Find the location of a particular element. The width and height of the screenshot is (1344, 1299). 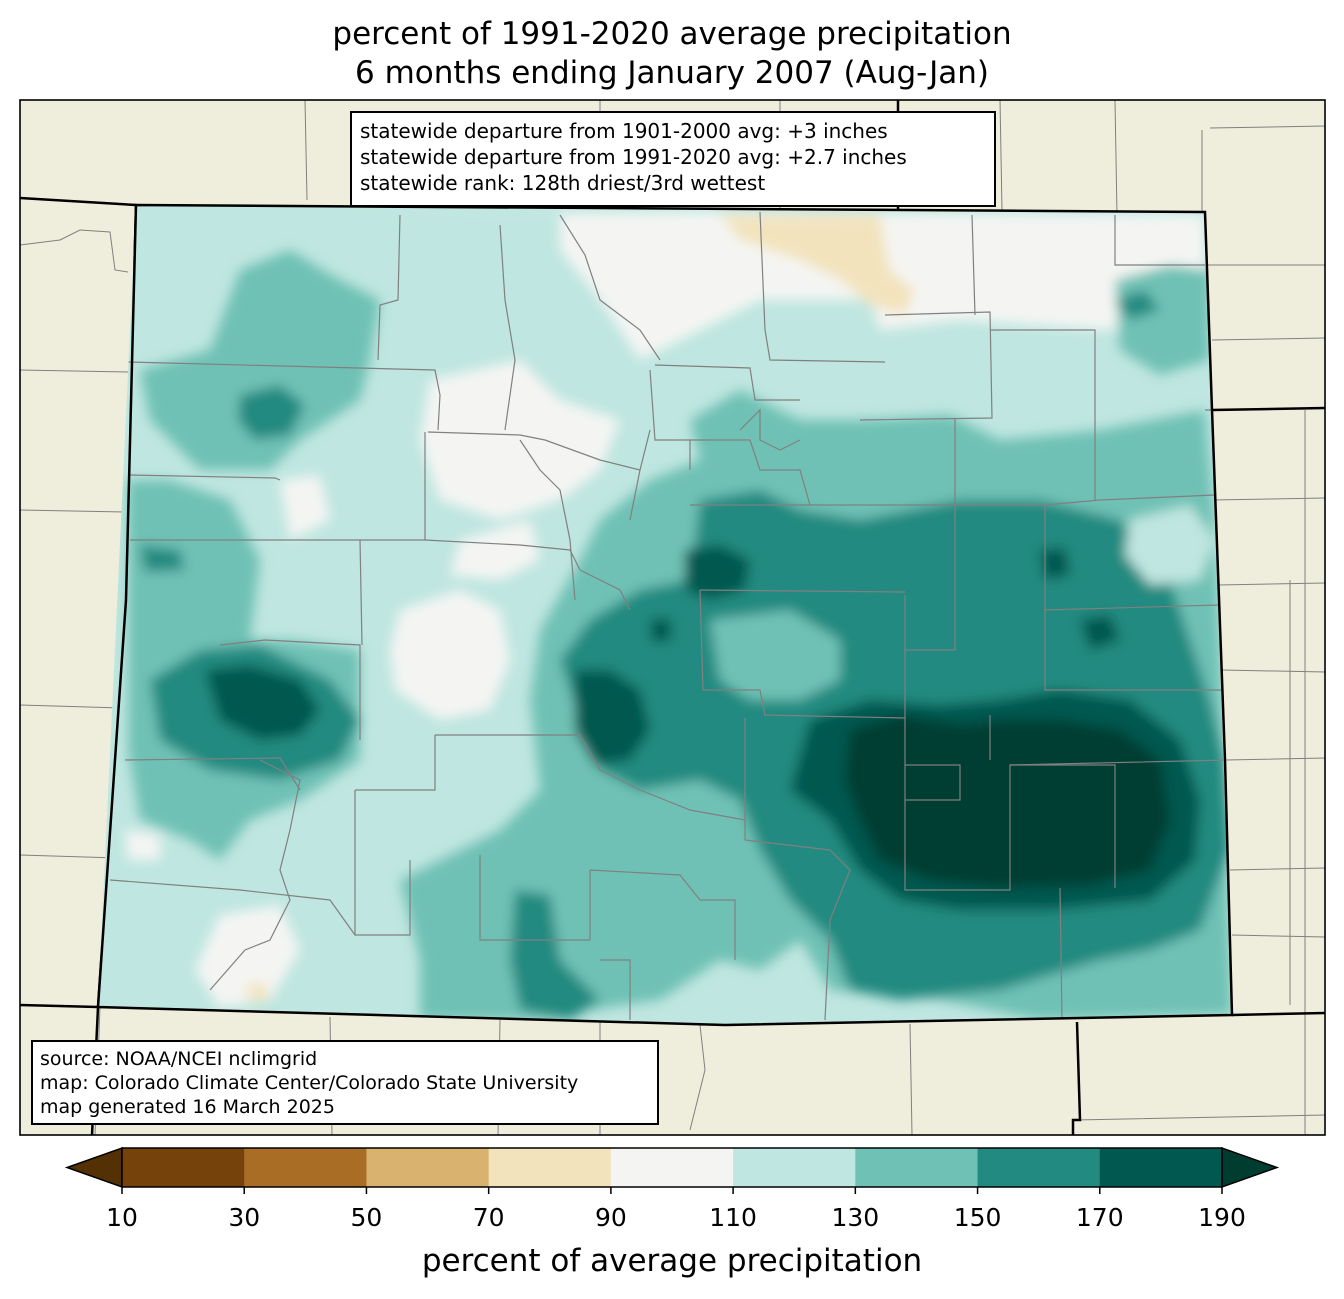

colorbar-over-arrow is located at coordinates (1250, 1167).